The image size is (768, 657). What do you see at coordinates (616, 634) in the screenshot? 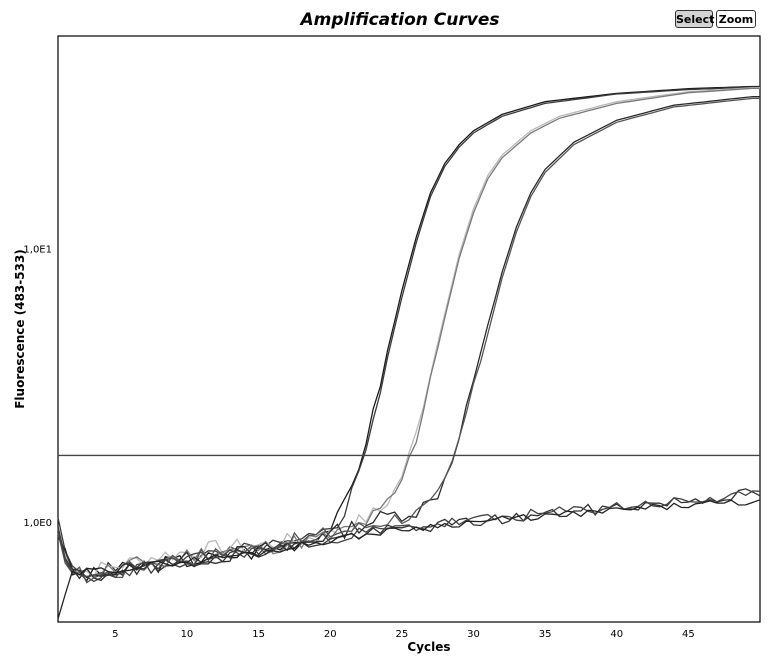
I see `x-tick-label: 40` at bounding box center [616, 634].